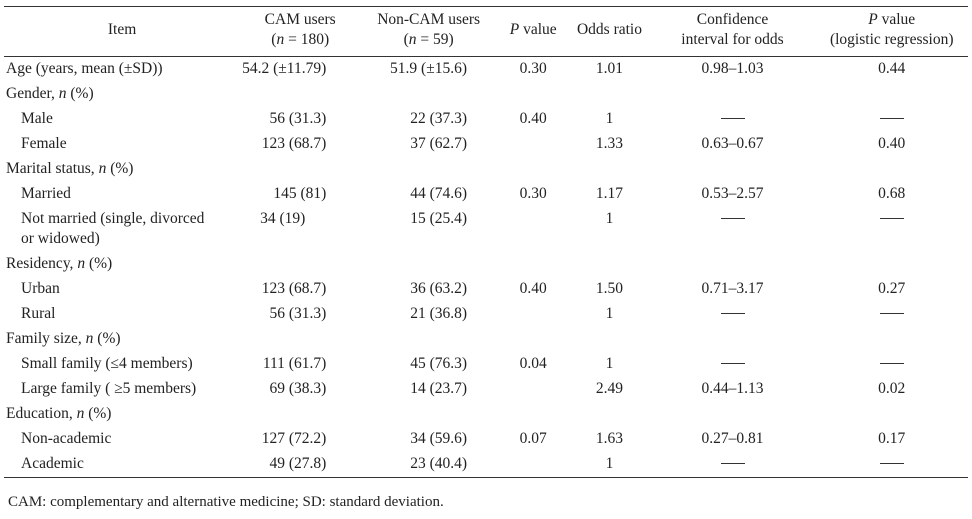 The image size is (972, 519). What do you see at coordinates (486, 169) in the screenshot?
I see `section-row-marital-status: Marital status, n (%)` at bounding box center [486, 169].